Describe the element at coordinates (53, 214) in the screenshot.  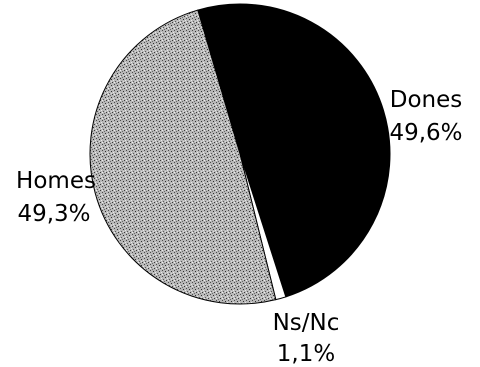
I see `slice-value-homes: 49,3%` at that location.